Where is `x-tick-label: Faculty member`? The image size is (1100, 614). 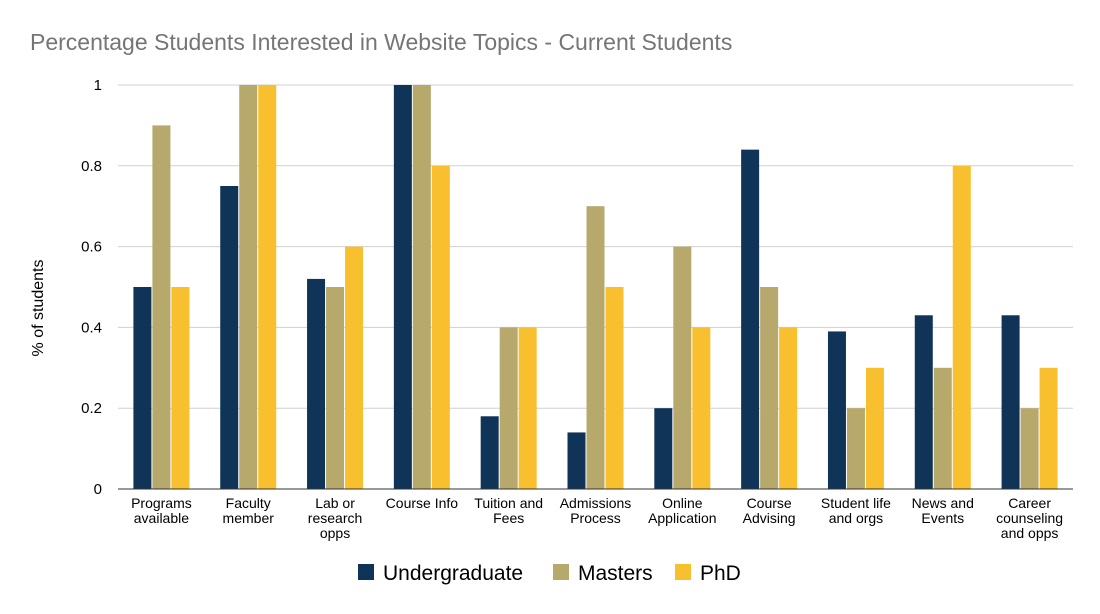 x-tick-label: Faculty member is located at coordinates (249, 510).